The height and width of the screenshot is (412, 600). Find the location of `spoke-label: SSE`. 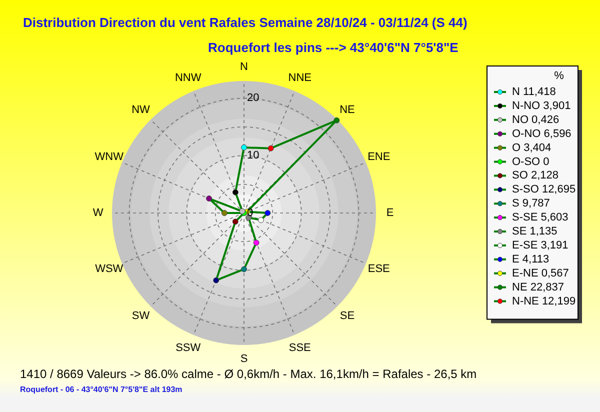

spoke-label: SSE is located at coordinates (299, 348).